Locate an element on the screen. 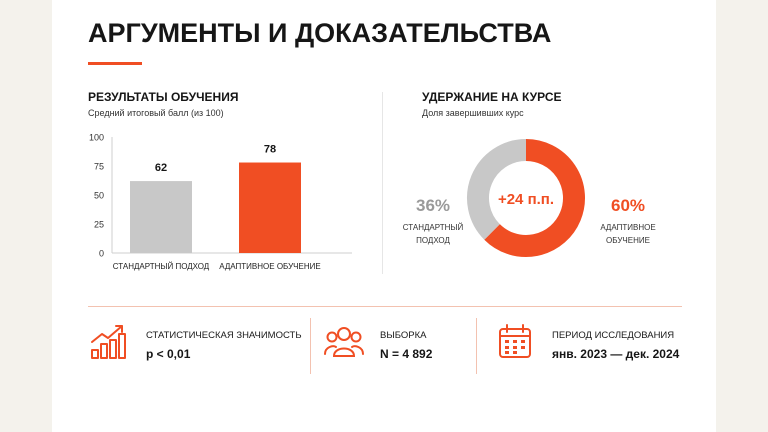 The width and height of the screenshot is (768, 432). title-underline is located at coordinates (115, 63).